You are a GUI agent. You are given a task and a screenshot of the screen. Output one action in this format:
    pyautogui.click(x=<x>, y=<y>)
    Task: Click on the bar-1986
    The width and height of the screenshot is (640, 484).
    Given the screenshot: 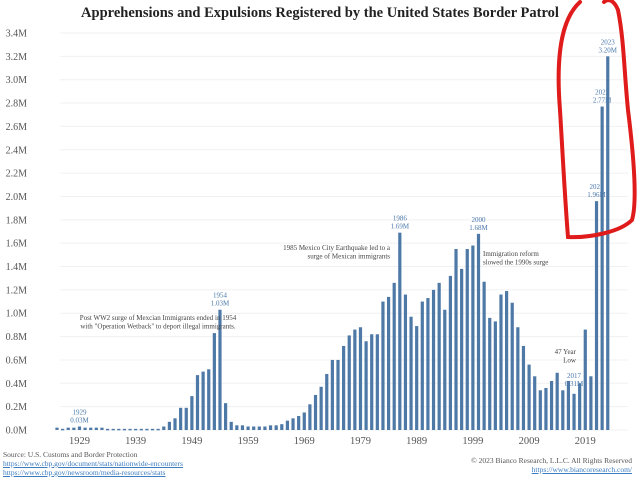 What is the action you would take?
    pyautogui.click(x=400, y=331)
    